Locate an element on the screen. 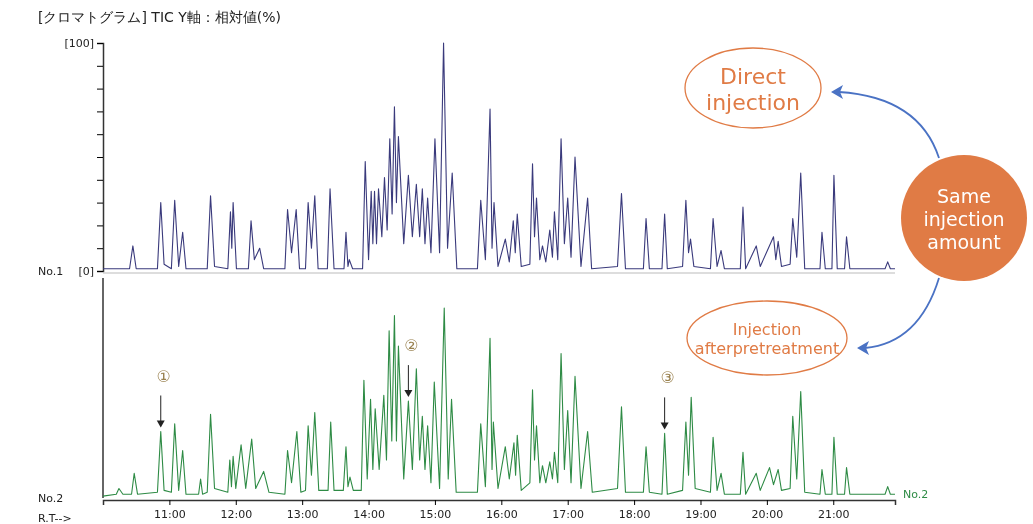 The height and width of the screenshot is (524, 1033). chart-title: [クロマトグラム] TIC Y軸：相対値(%) is located at coordinates (160, 17).